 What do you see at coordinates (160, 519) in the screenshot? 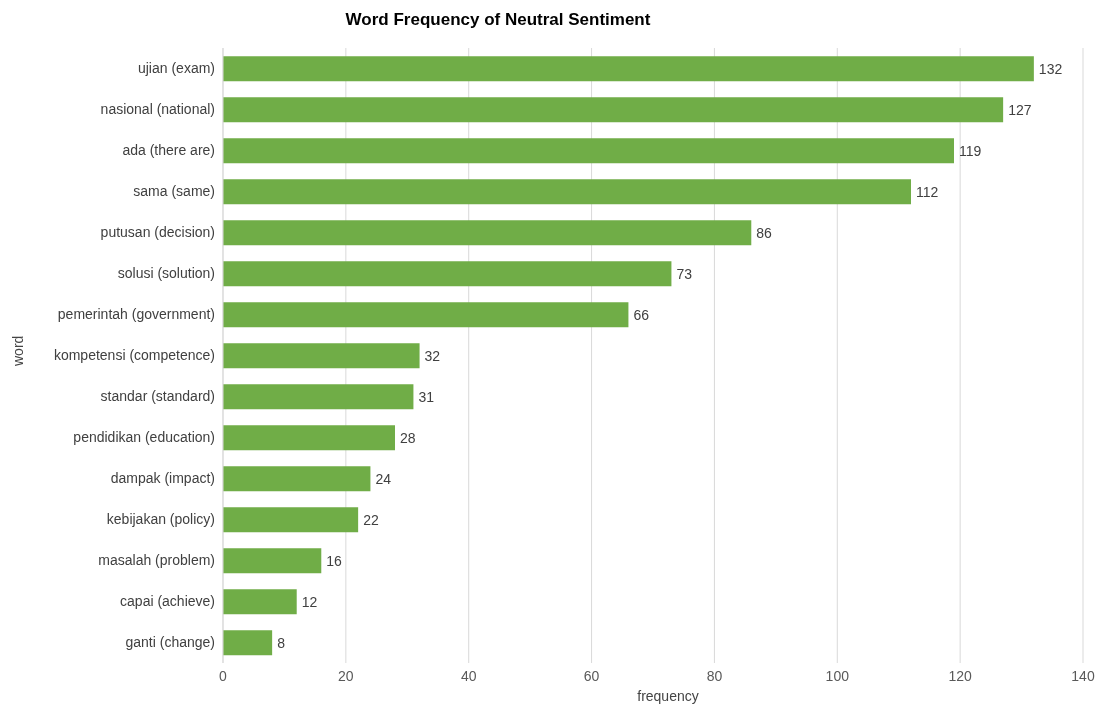
I see `y-tick-label: kebijakan (policy)` at bounding box center [160, 519].